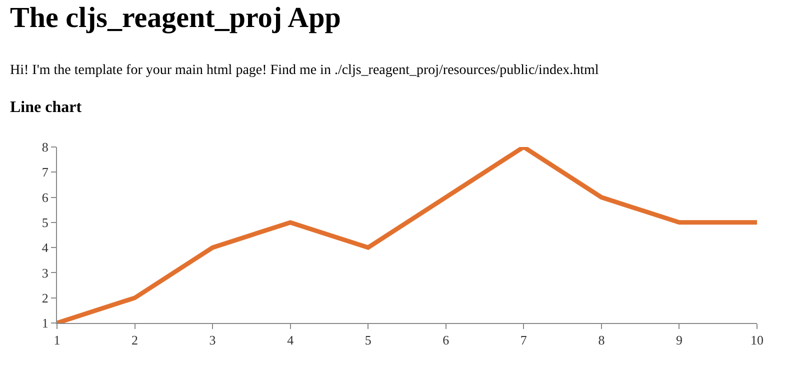 The height and width of the screenshot is (365, 785). What do you see at coordinates (679, 340) in the screenshot?
I see `x-tick-label: 9` at bounding box center [679, 340].